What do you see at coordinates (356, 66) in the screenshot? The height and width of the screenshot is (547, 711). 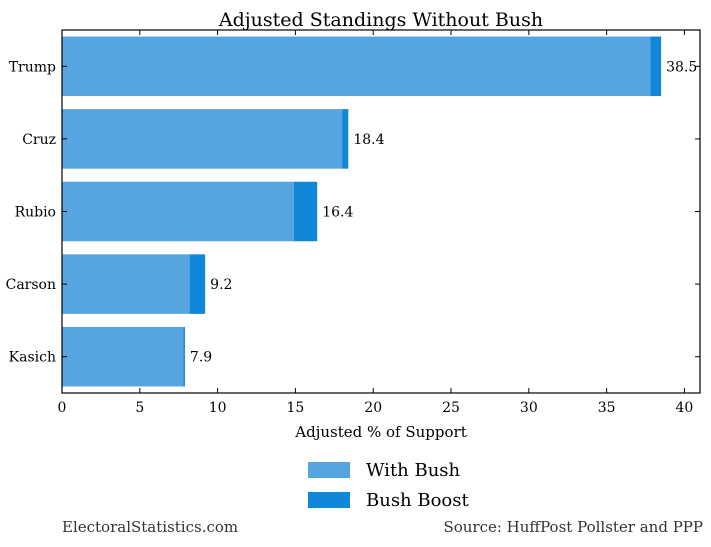 I see `bar-trump-with-bush` at bounding box center [356, 66].